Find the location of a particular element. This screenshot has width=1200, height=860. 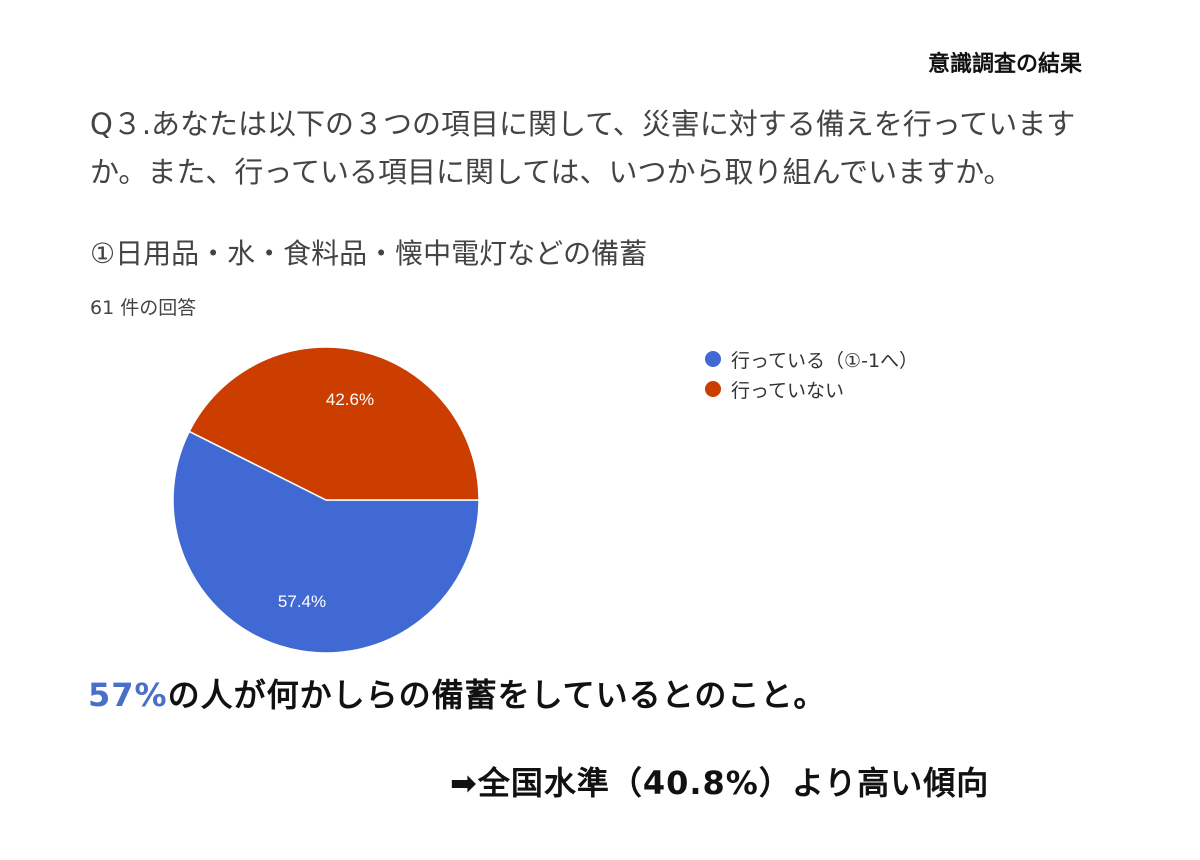

pie-slice-not-doing is located at coordinates (334, 423).